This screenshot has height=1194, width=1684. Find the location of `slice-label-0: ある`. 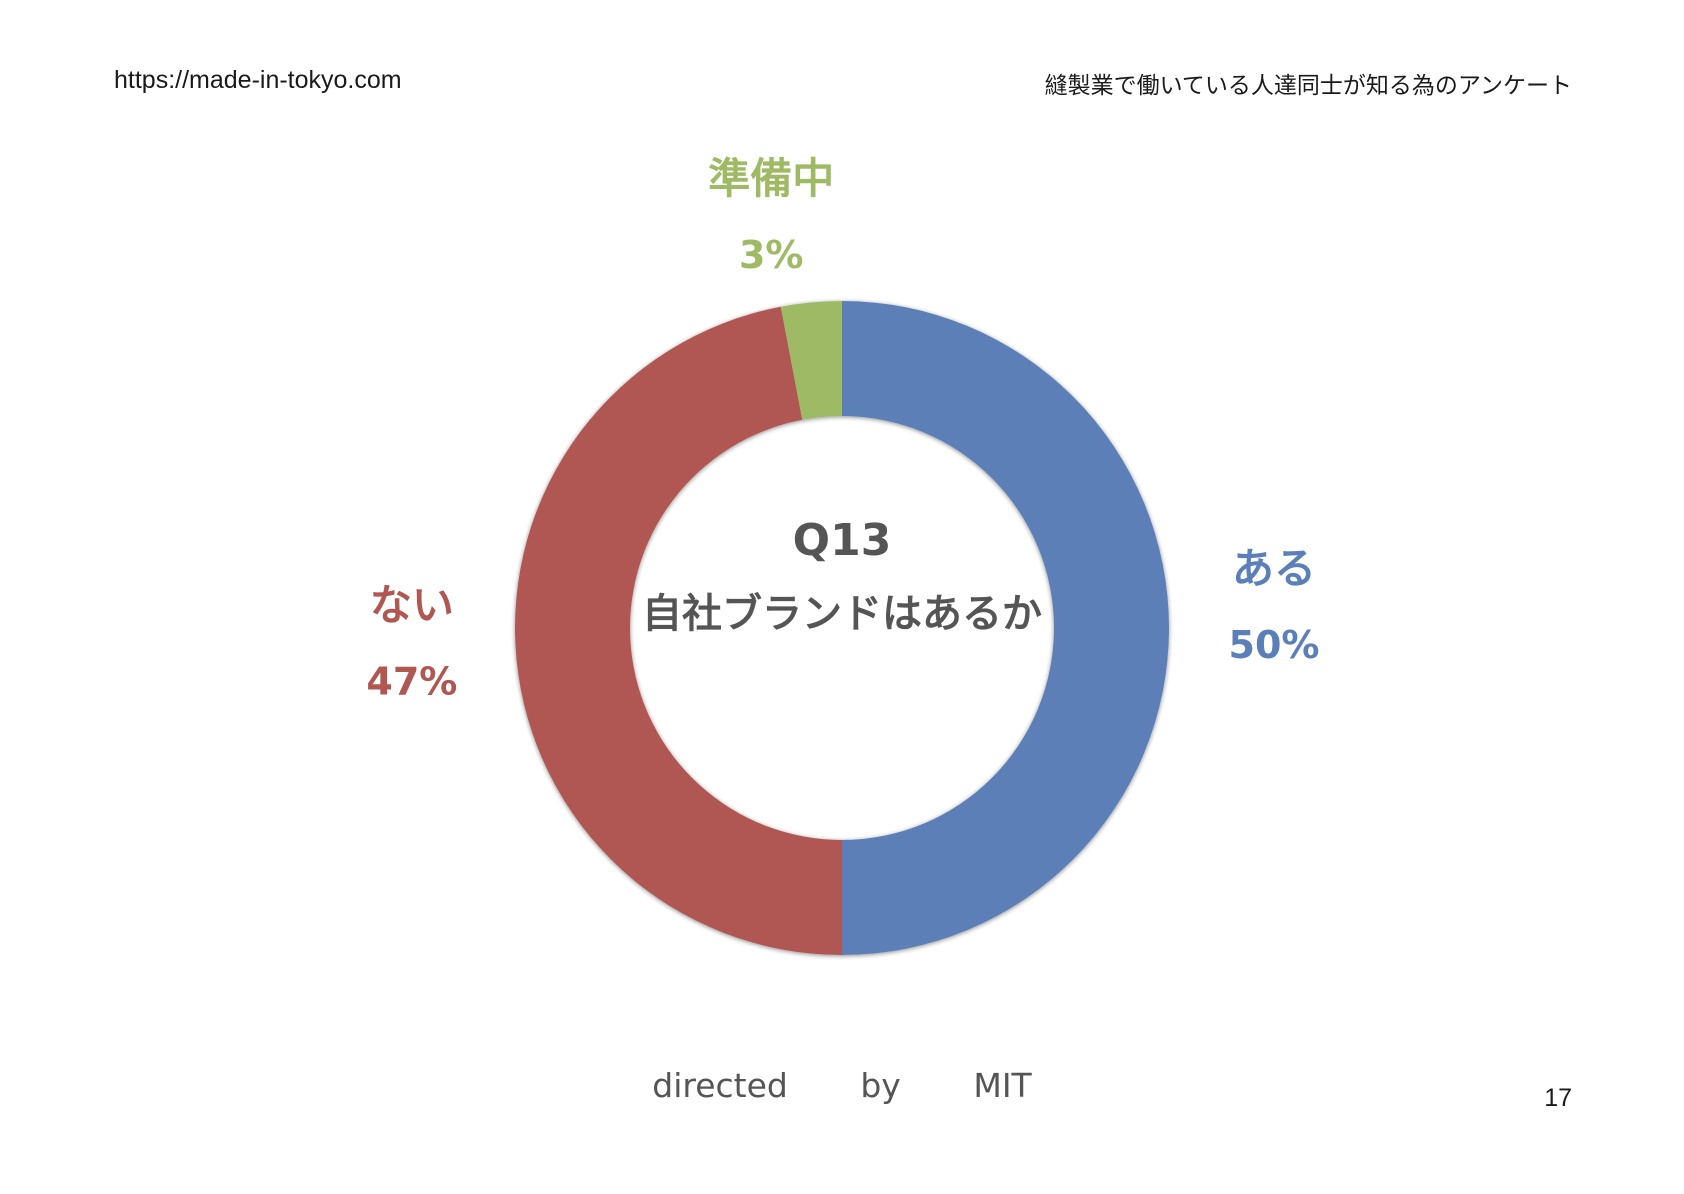

slice-label-0: ある is located at coordinates (1274, 568).